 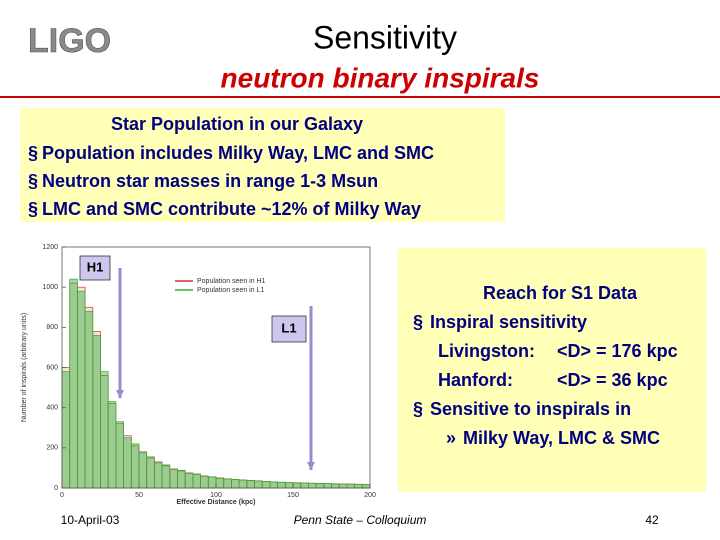 What do you see at coordinates (617, 351) in the screenshot?
I see `item-value: <D> = 176 kpc` at bounding box center [617, 351].